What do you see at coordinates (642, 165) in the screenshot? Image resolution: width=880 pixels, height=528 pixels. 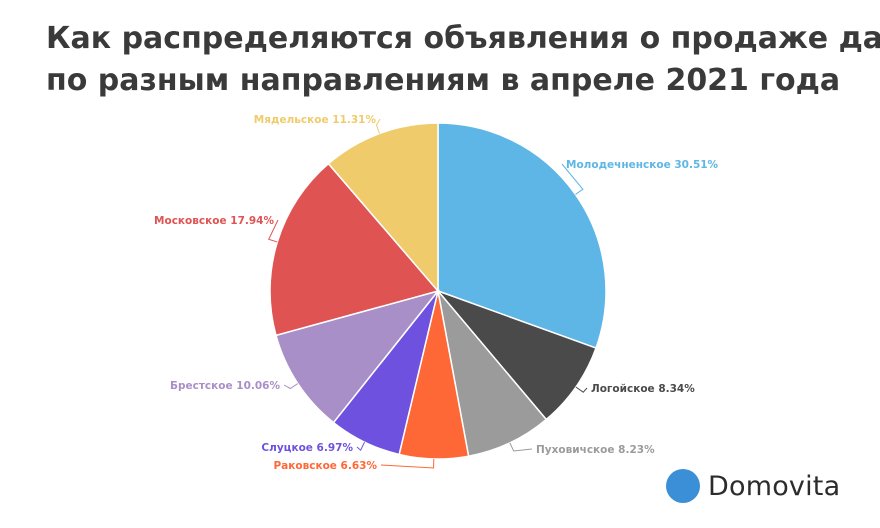 I see `pie-label-1: Молодечненское 30.51%` at bounding box center [642, 165].